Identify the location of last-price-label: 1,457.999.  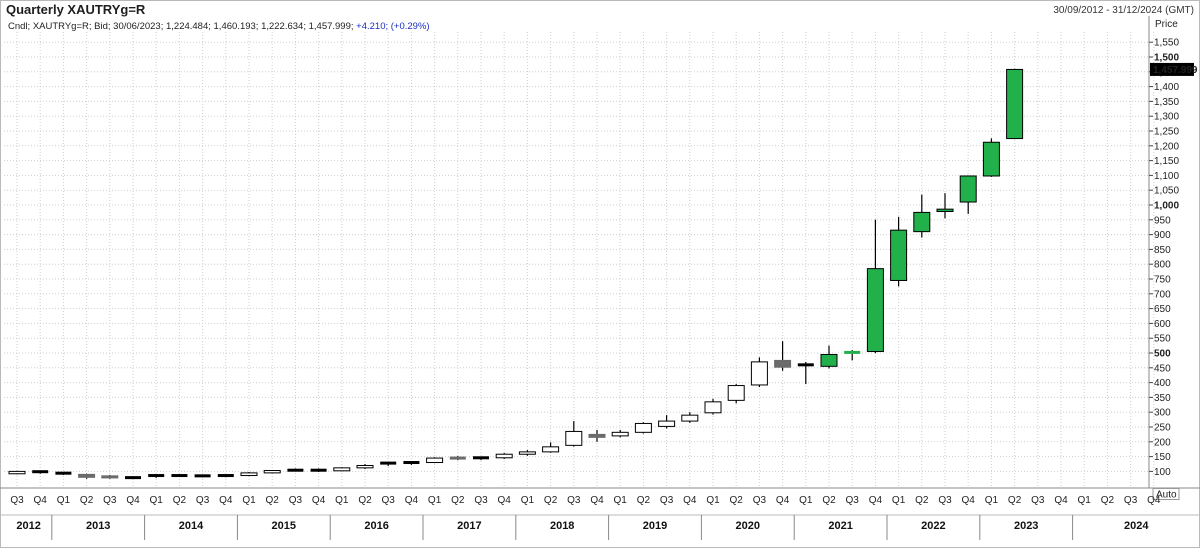
(1175, 70).